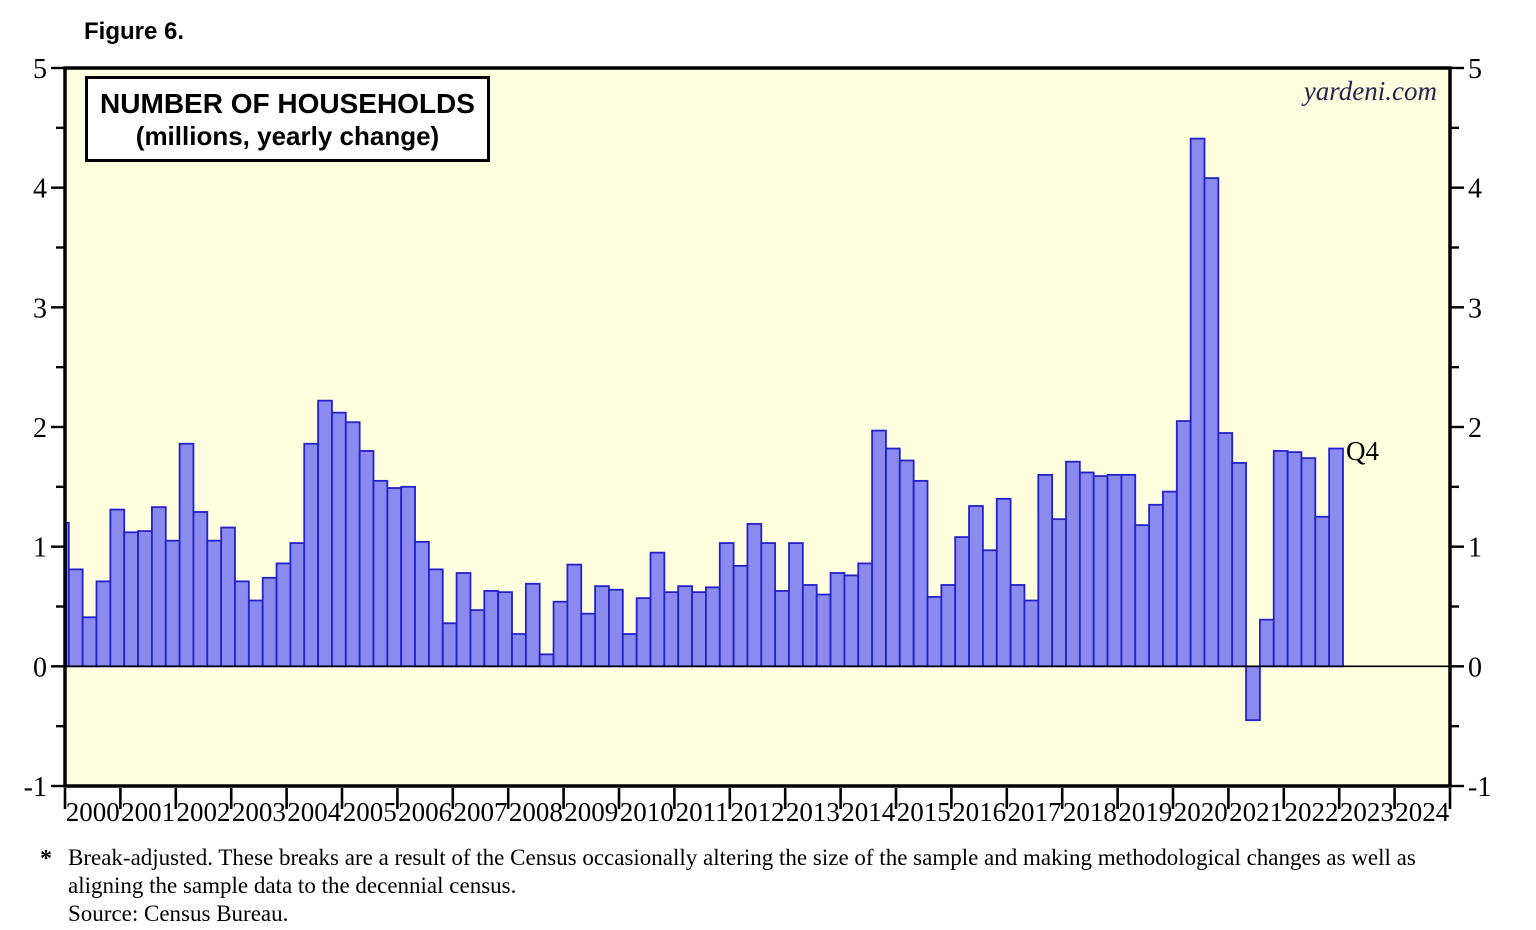  I want to click on bar-2015Q4, so click(948, 626).